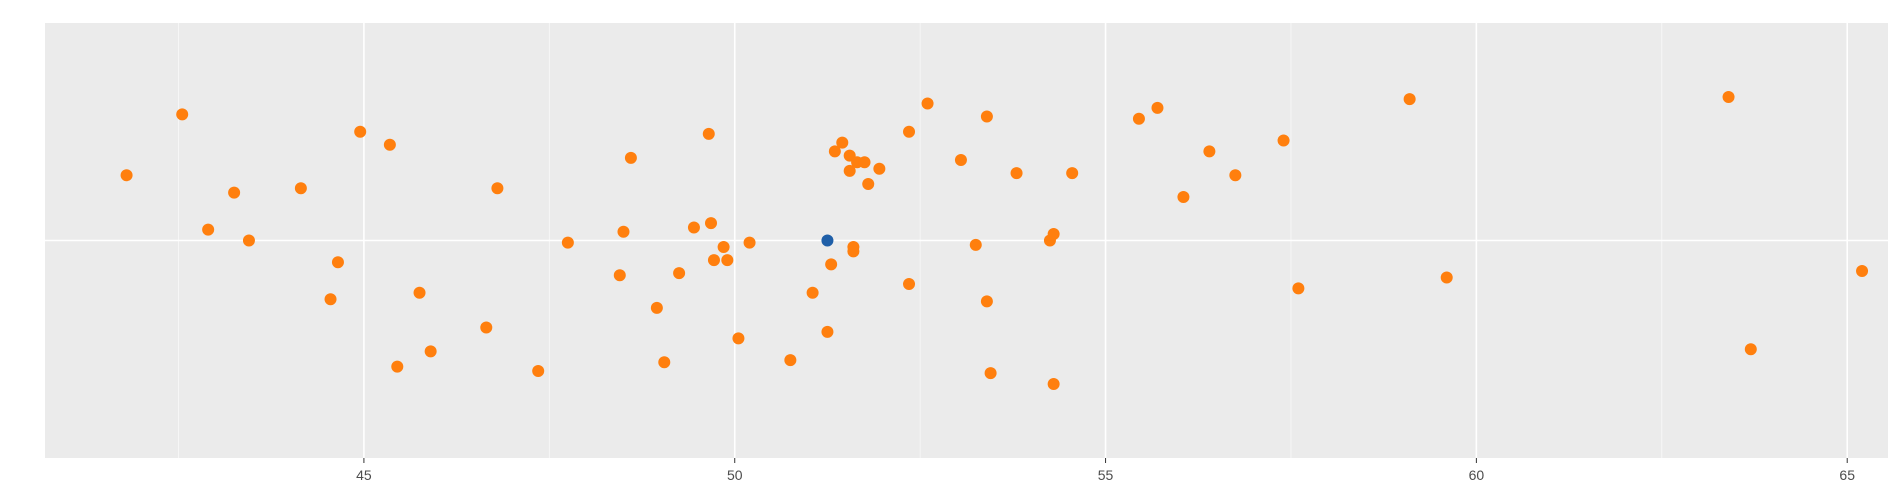 This screenshot has height=500, width=1900. I want to click on x-tick-label: 55, so click(1106, 475).